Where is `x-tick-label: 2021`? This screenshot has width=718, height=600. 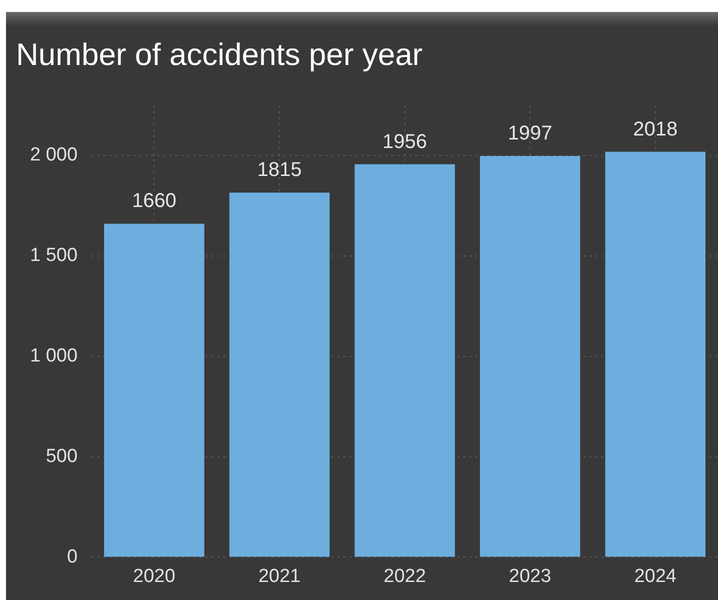
x-tick-label: 2021 is located at coordinates (279, 576).